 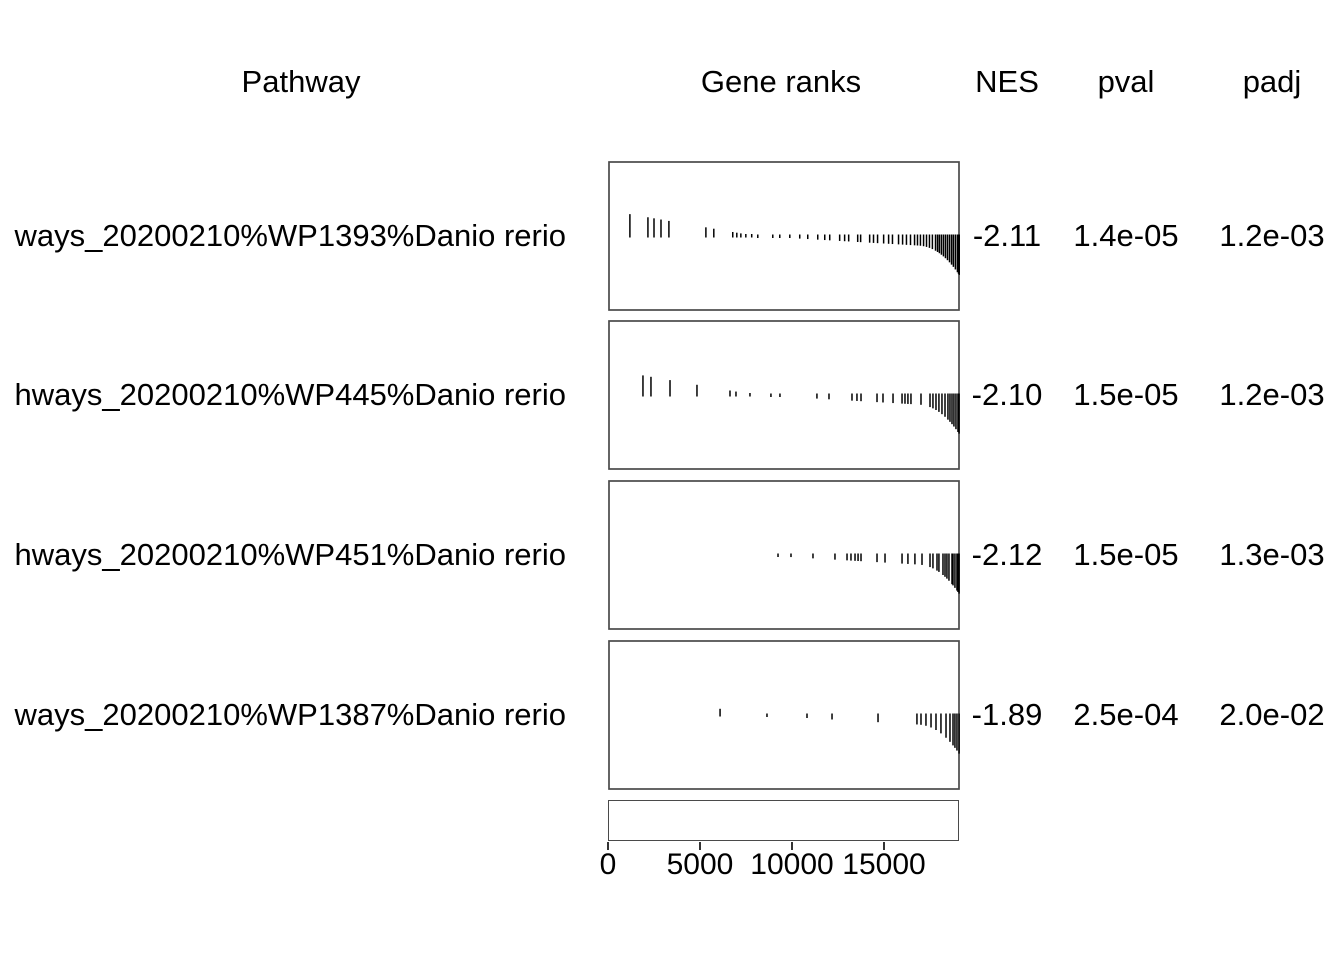 I want to click on nes-value: -2.12, so click(x=1007, y=554).